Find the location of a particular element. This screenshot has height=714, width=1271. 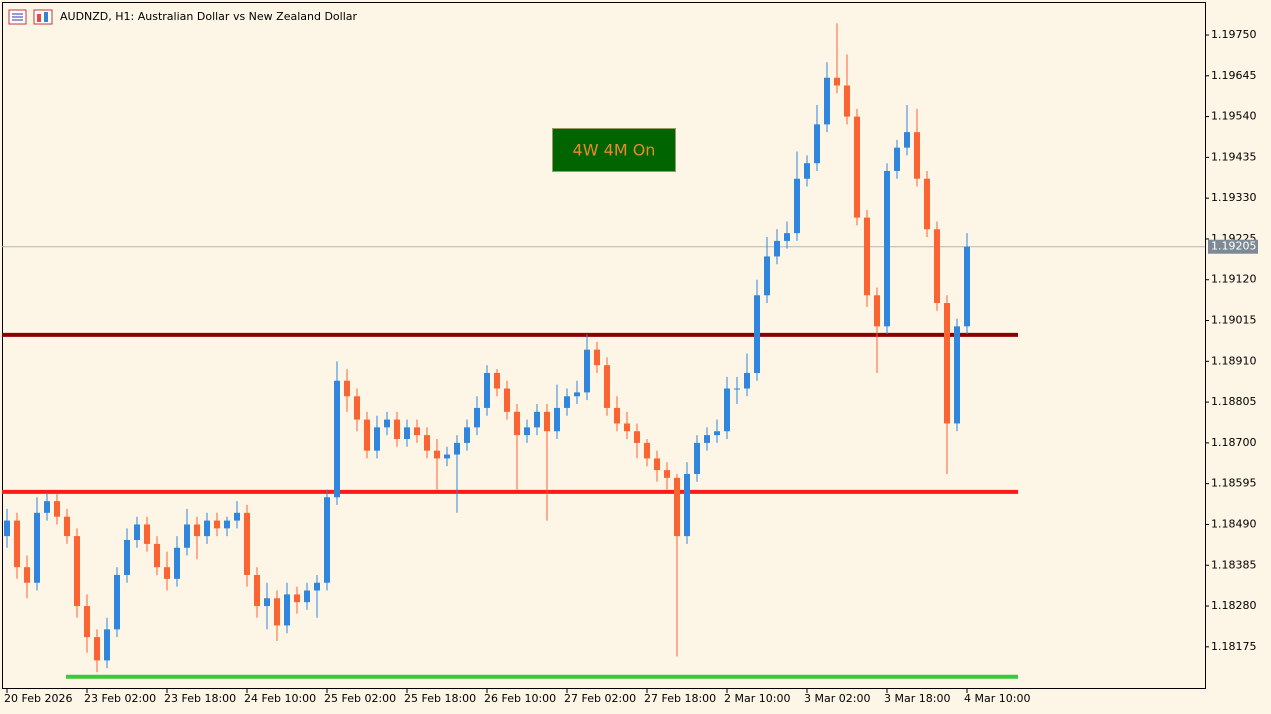

x-tick-label: 4 Mar 10:00 is located at coordinates (997, 698).